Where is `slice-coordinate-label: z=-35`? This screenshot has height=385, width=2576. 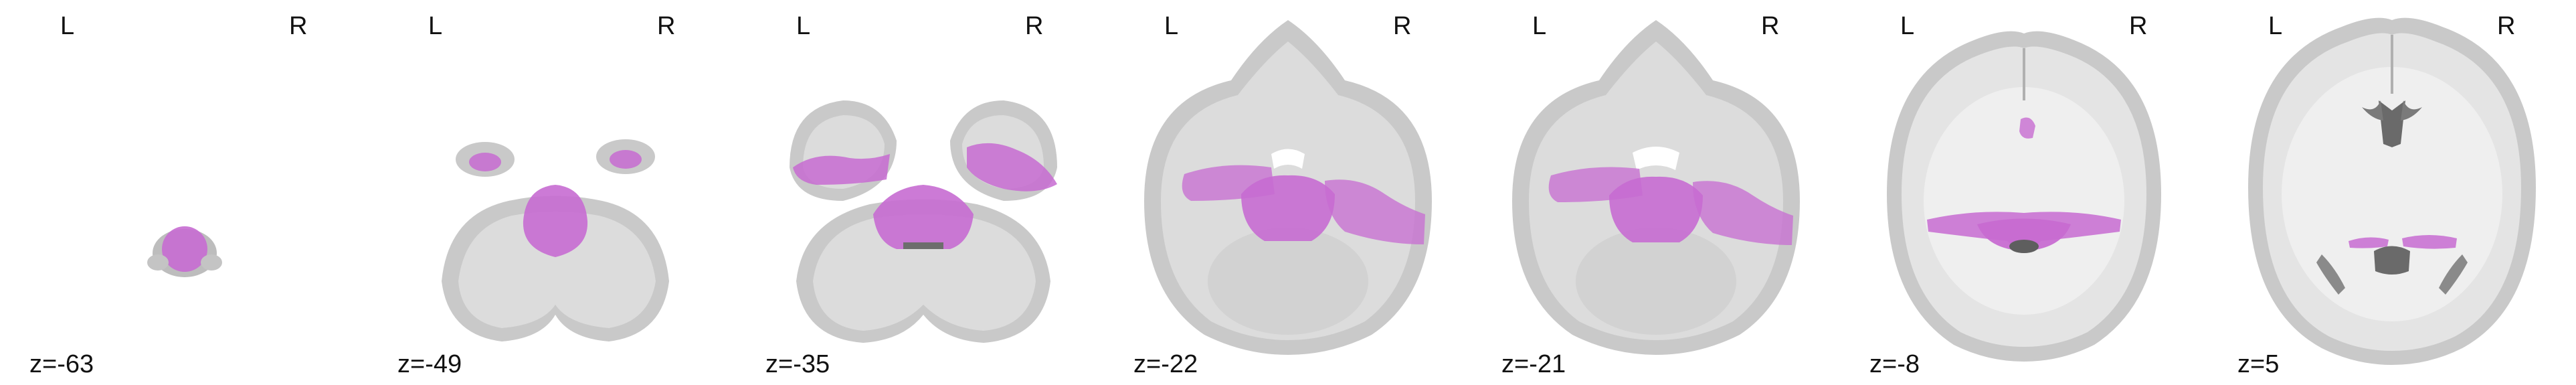 slice-coordinate-label: z=-35 is located at coordinates (797, 364).